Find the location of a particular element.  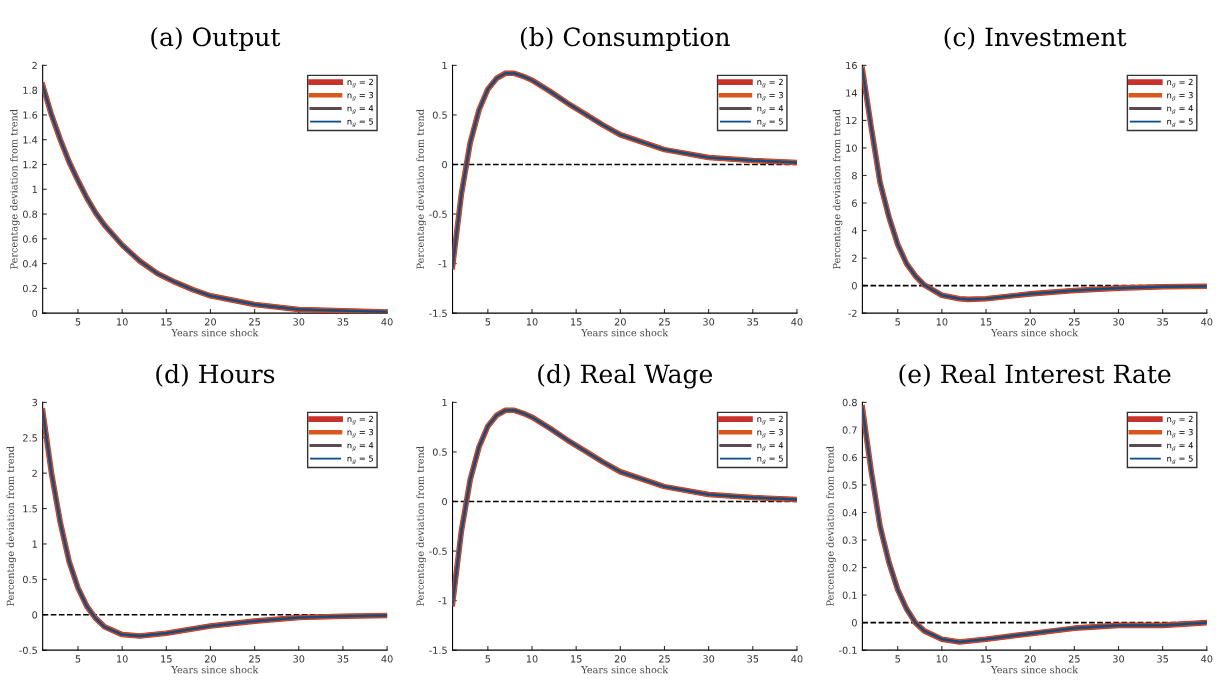

y-tick-label: 2.5 is located at coordinates (30, 438).